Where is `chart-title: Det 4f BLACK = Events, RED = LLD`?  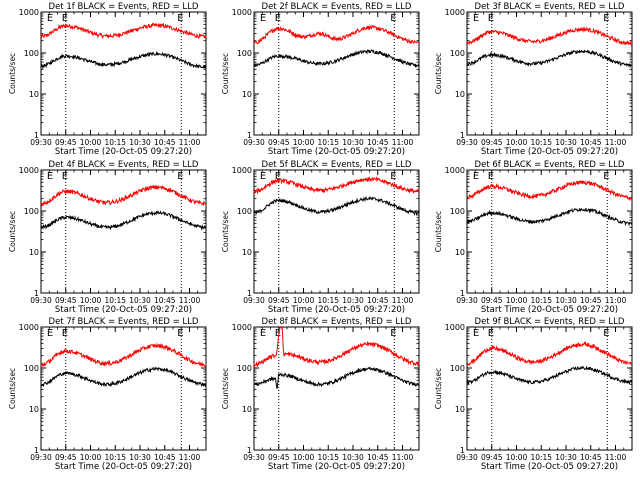
chart-title: Det 4f BLACK = Events, RED = LLD is located at coordinates (124, 165).